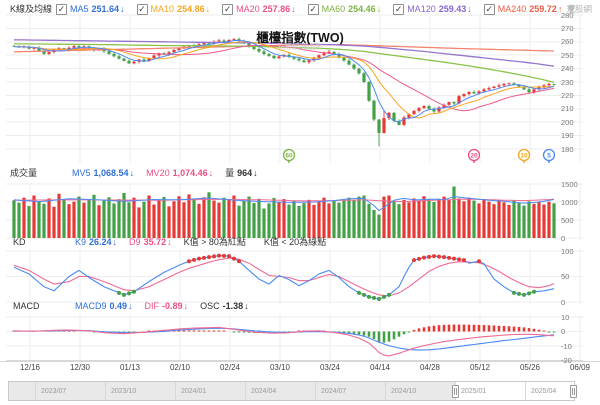  I want to click on date-tick-label: 01/13, so click(130, 367).